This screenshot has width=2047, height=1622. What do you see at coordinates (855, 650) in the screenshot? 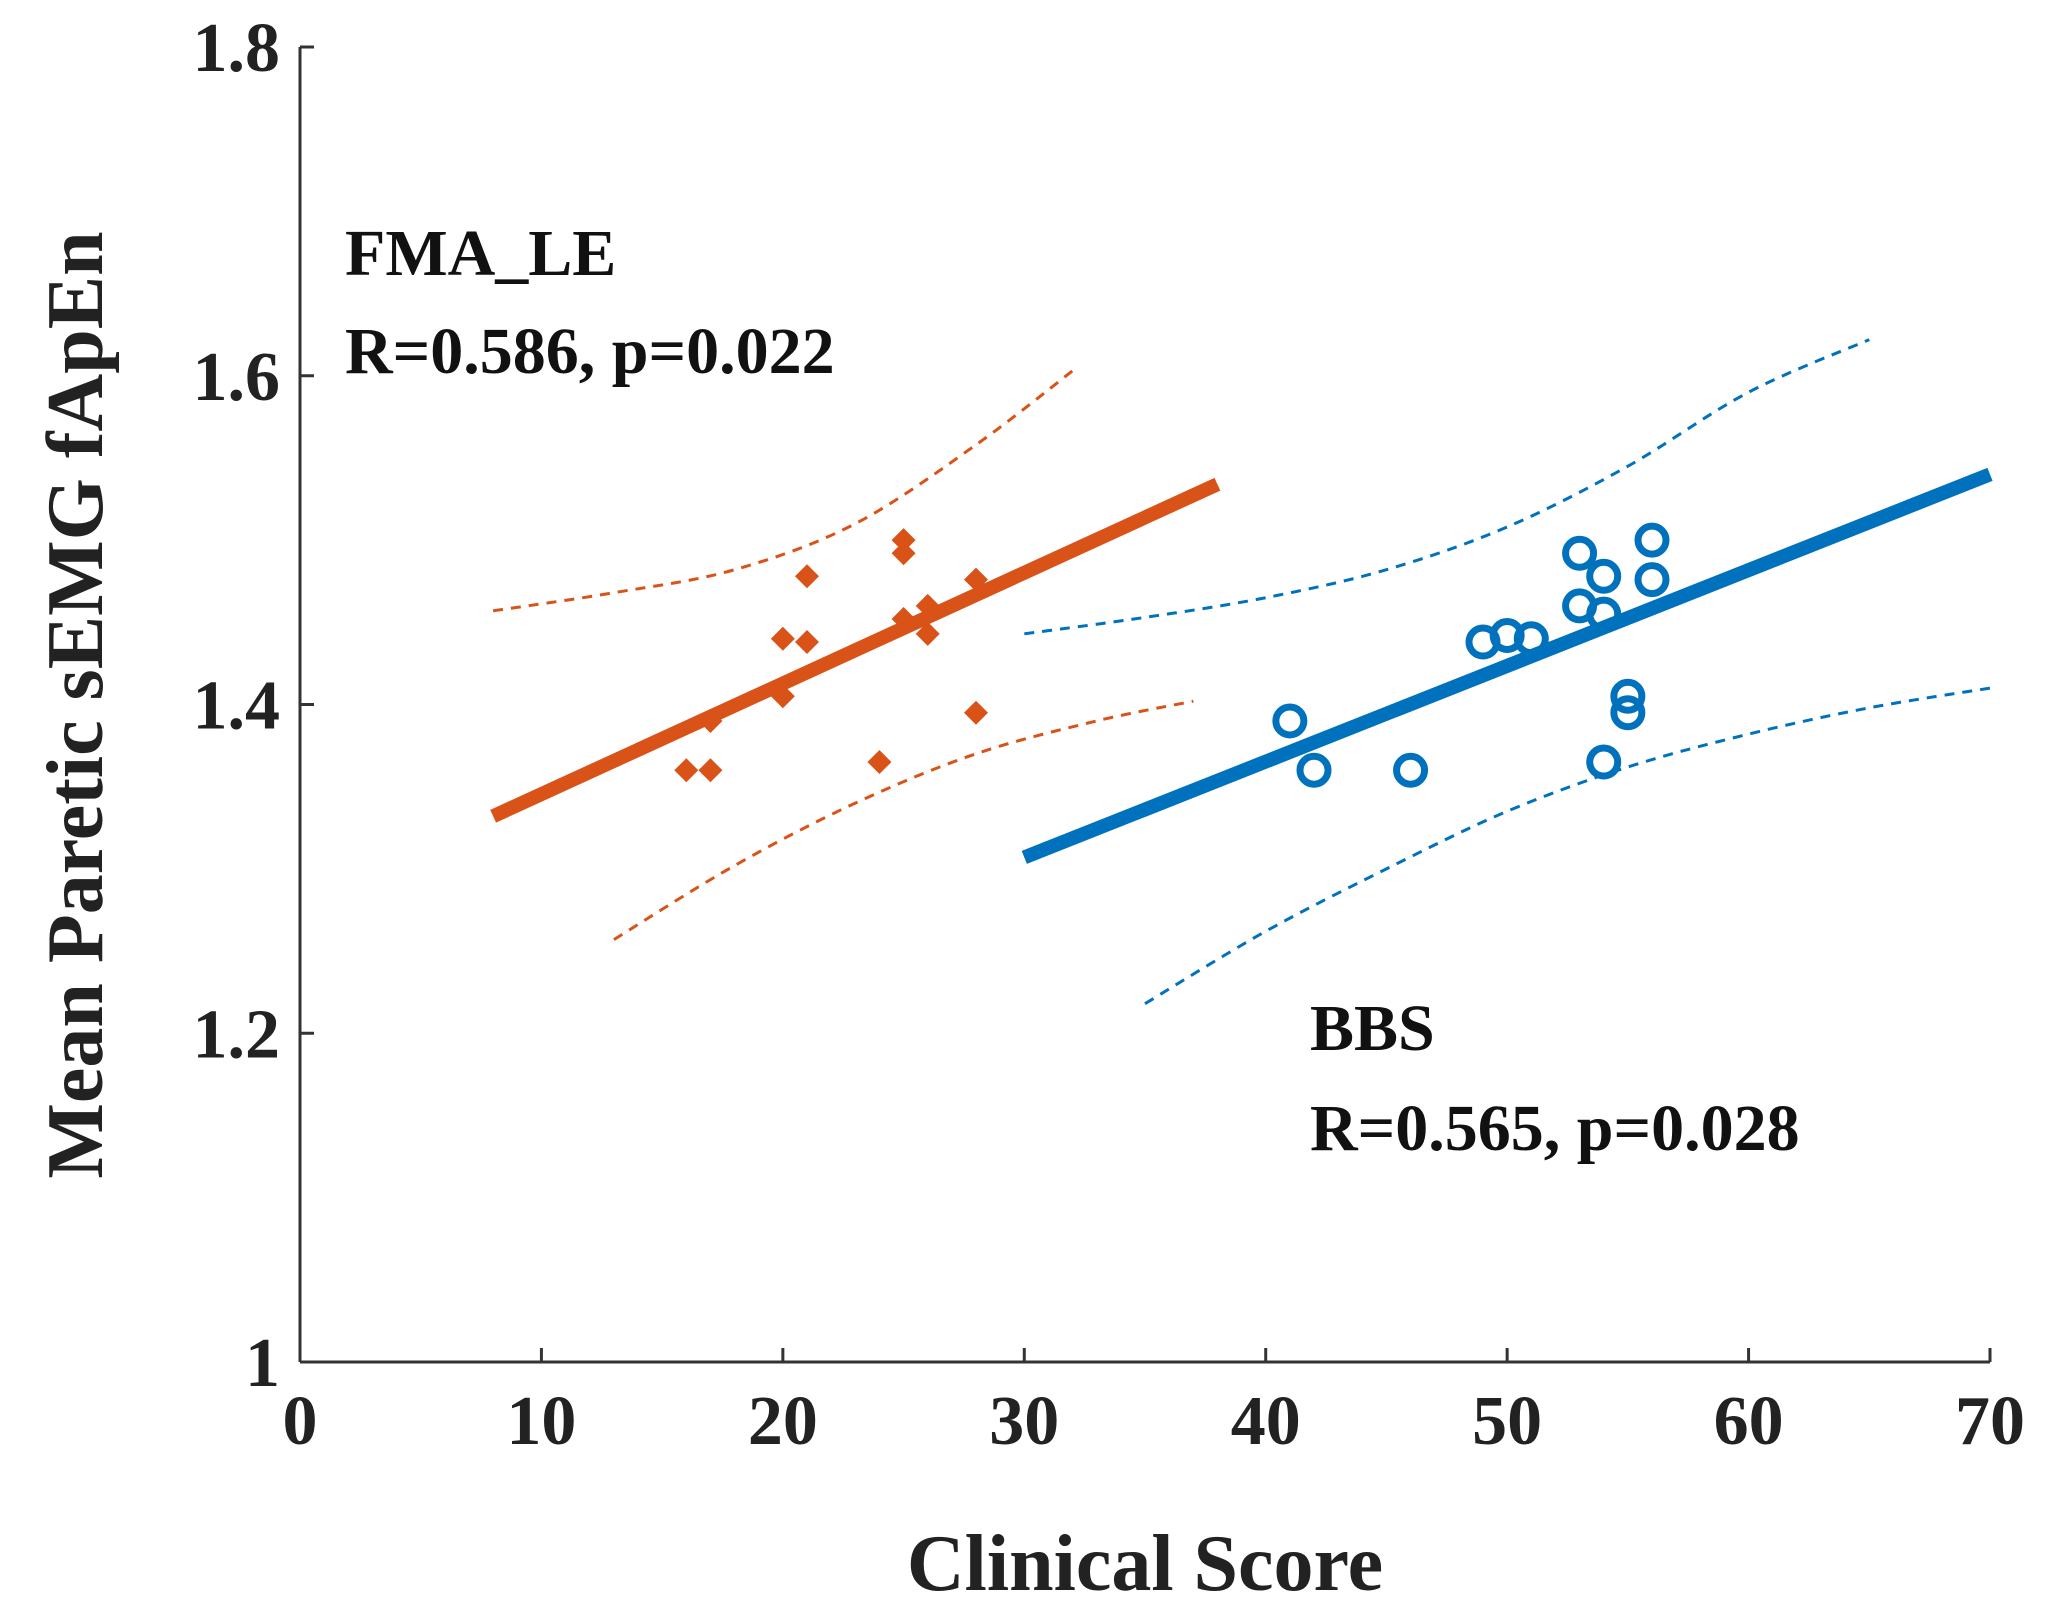
I see `fma-le-fit-line` at bounding box center [855, 650].